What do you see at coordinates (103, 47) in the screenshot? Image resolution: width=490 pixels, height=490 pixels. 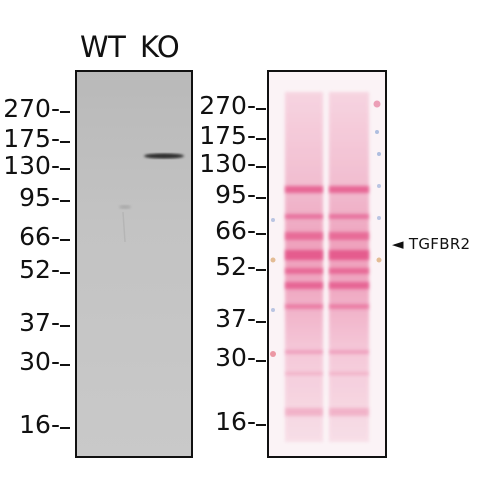 I see `lane-label-wt: WT` at bounding box center [103, 47].